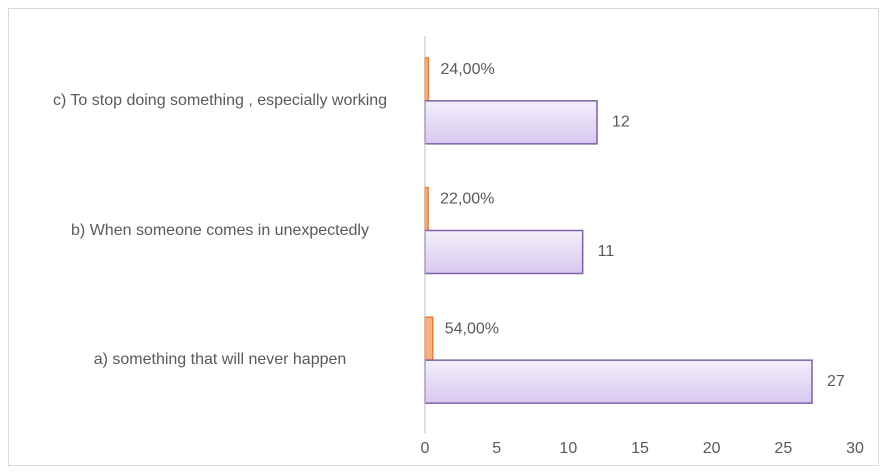  What do you see at coordinates (472, 328) in the screenshot?
I see `value-label: 54,00%` at bounding box center [472, 328].